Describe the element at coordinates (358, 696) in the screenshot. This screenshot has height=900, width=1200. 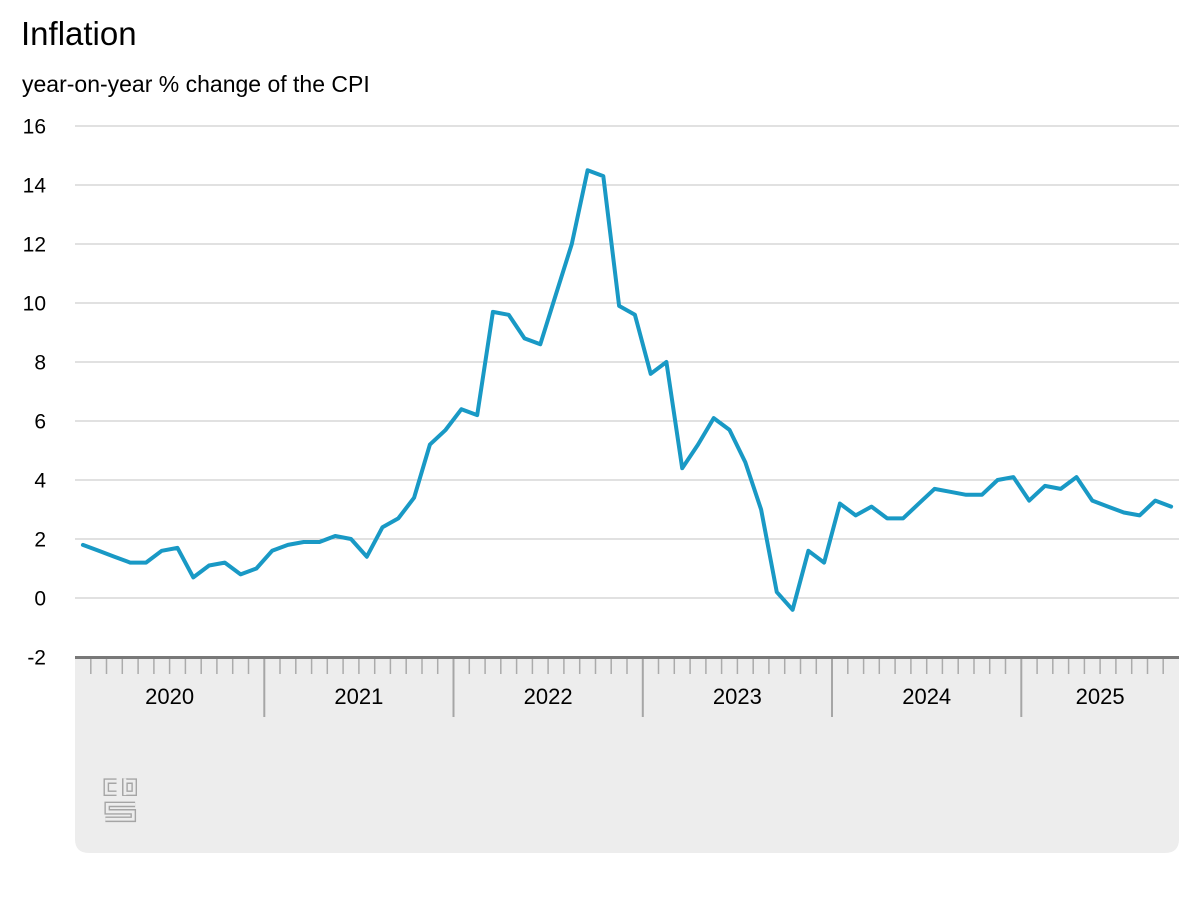
I see `x-axis-year-label: 2021` at that location.